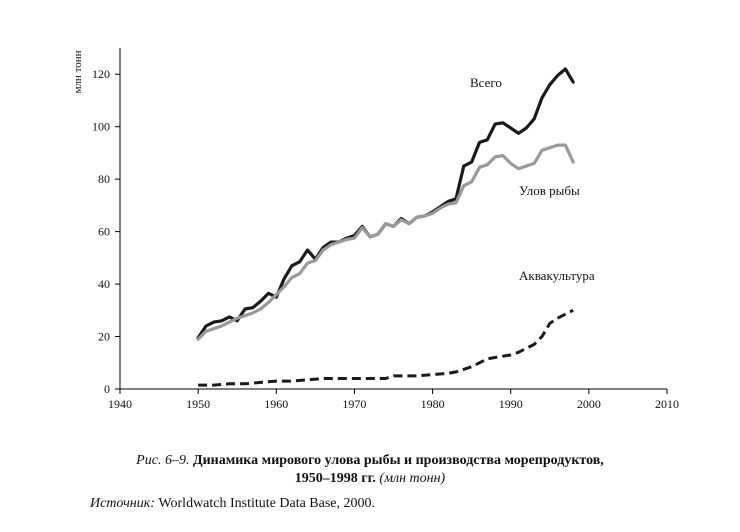 Image resolution: width=740 pixels, height=532 pixels. What do you see at coordinates (354, 404) in the screenshot?
I see `x-tick-label: 1970` at bounding box center [354, 404].